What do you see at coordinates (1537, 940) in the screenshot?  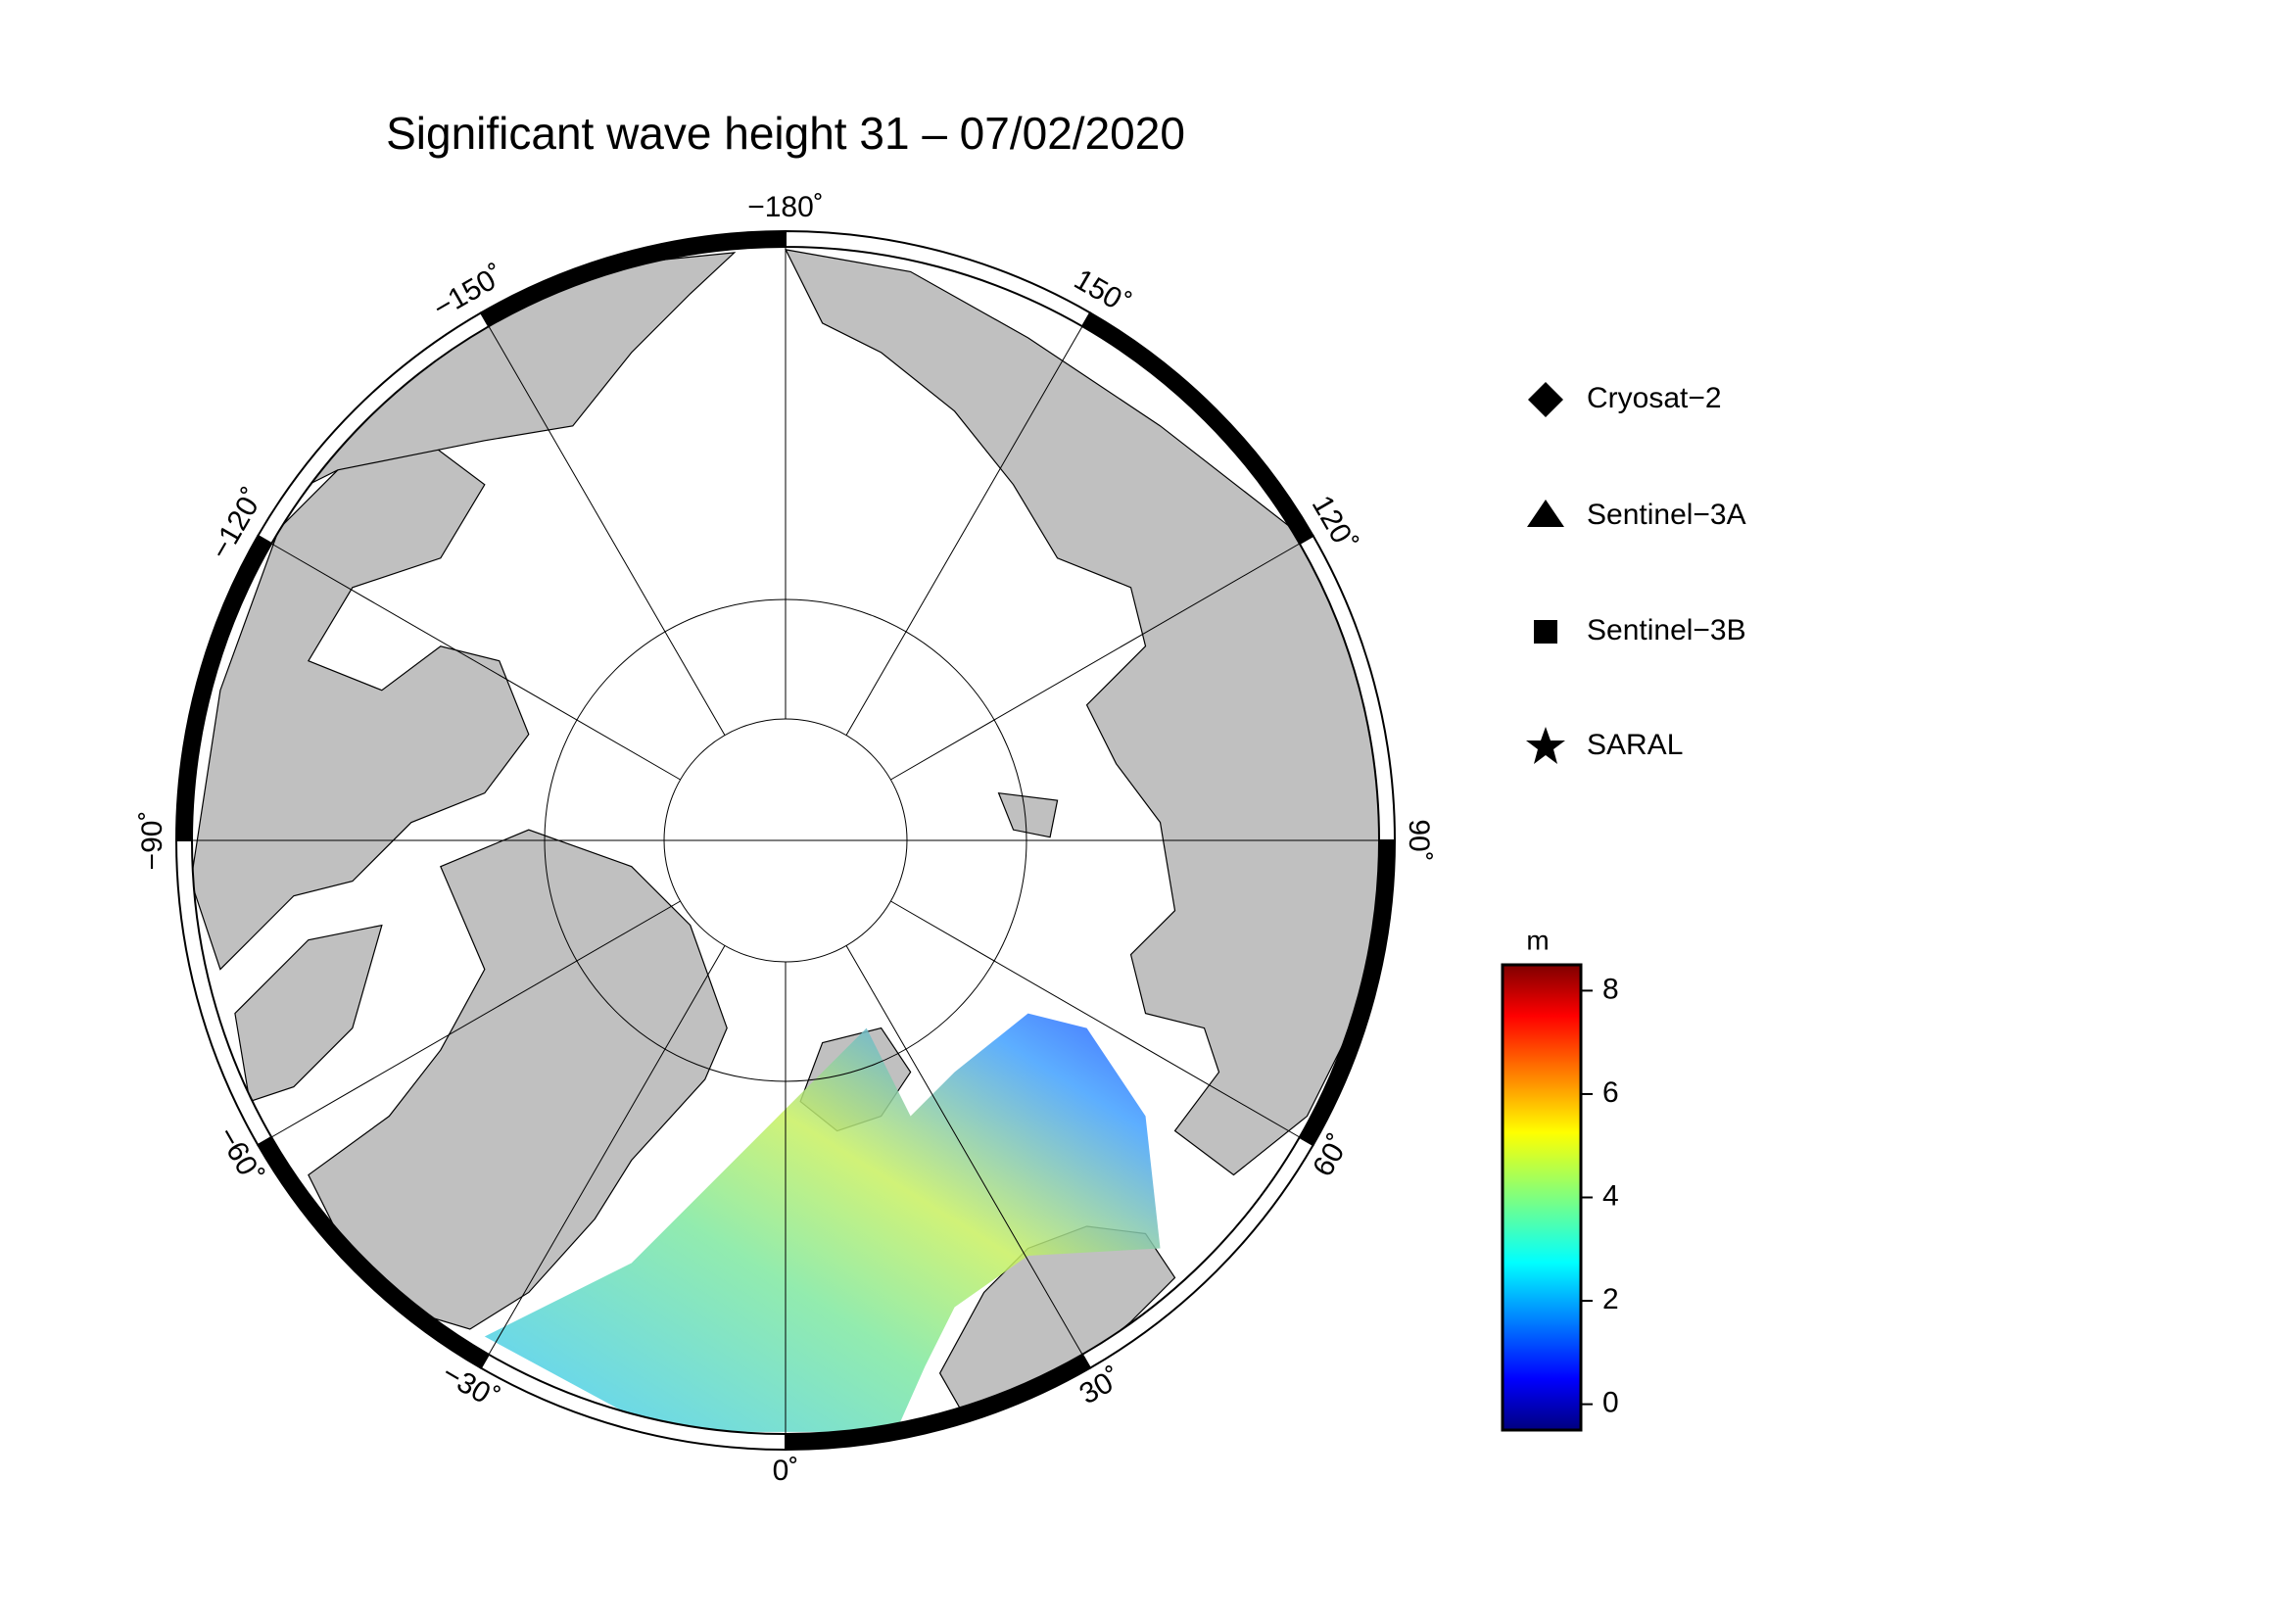 I see `colorbar-unit: m` at bounding box center [1537, 940].